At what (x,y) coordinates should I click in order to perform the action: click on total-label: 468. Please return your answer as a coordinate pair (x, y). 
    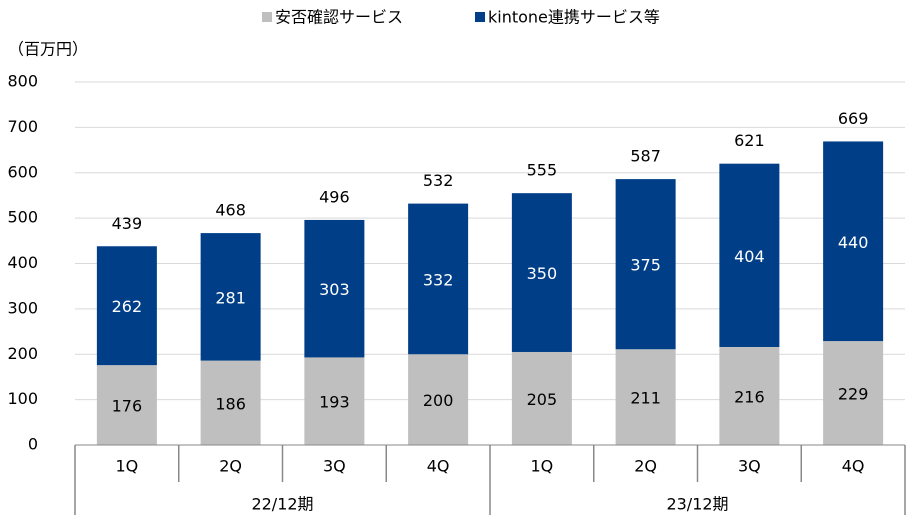
    Looking at the image, I should click on (230, 210).